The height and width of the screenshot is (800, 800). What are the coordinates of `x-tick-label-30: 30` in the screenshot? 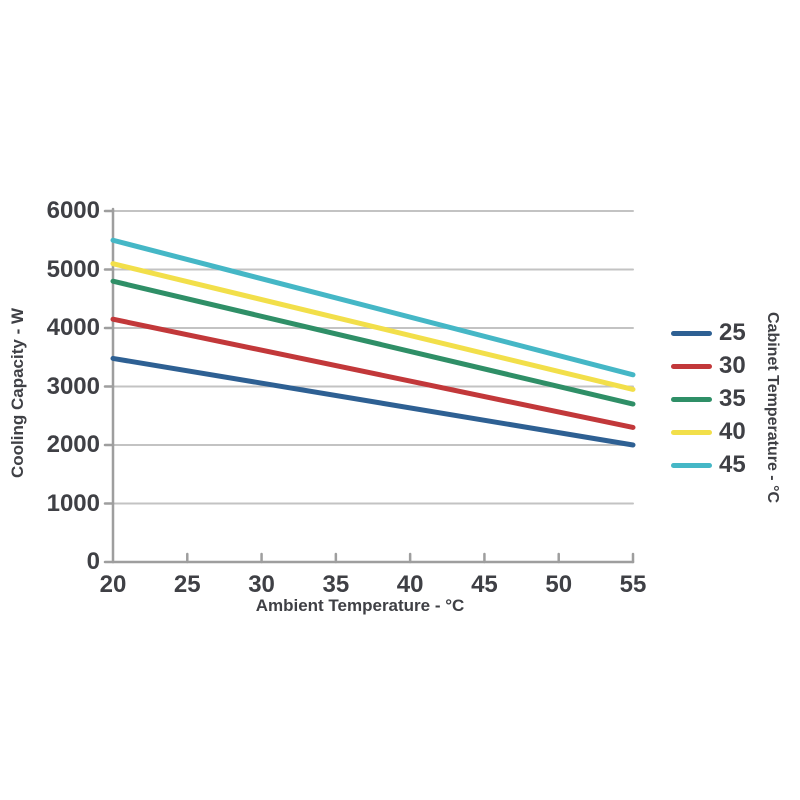 It's located at (261, 584).